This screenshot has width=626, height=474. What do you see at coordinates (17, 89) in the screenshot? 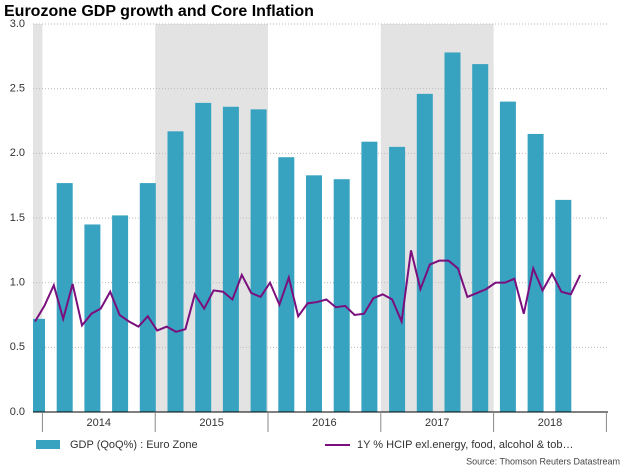
I see `y-tick-label: 2.5` at bounding box center [17, 89].